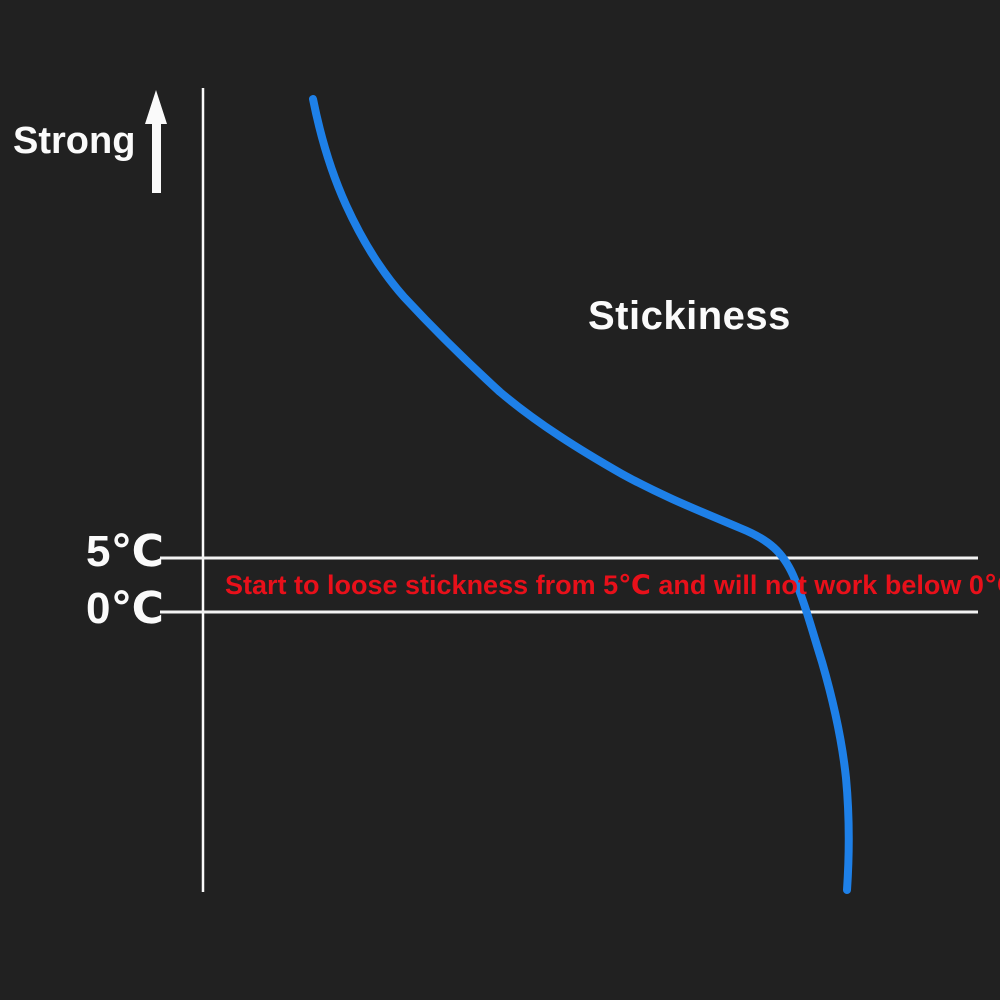 This screenshot has height=1000, width=1000. Describe the element at coordinates (156, 141) in the screenshot. I see `up-arrow-icon` at that location.